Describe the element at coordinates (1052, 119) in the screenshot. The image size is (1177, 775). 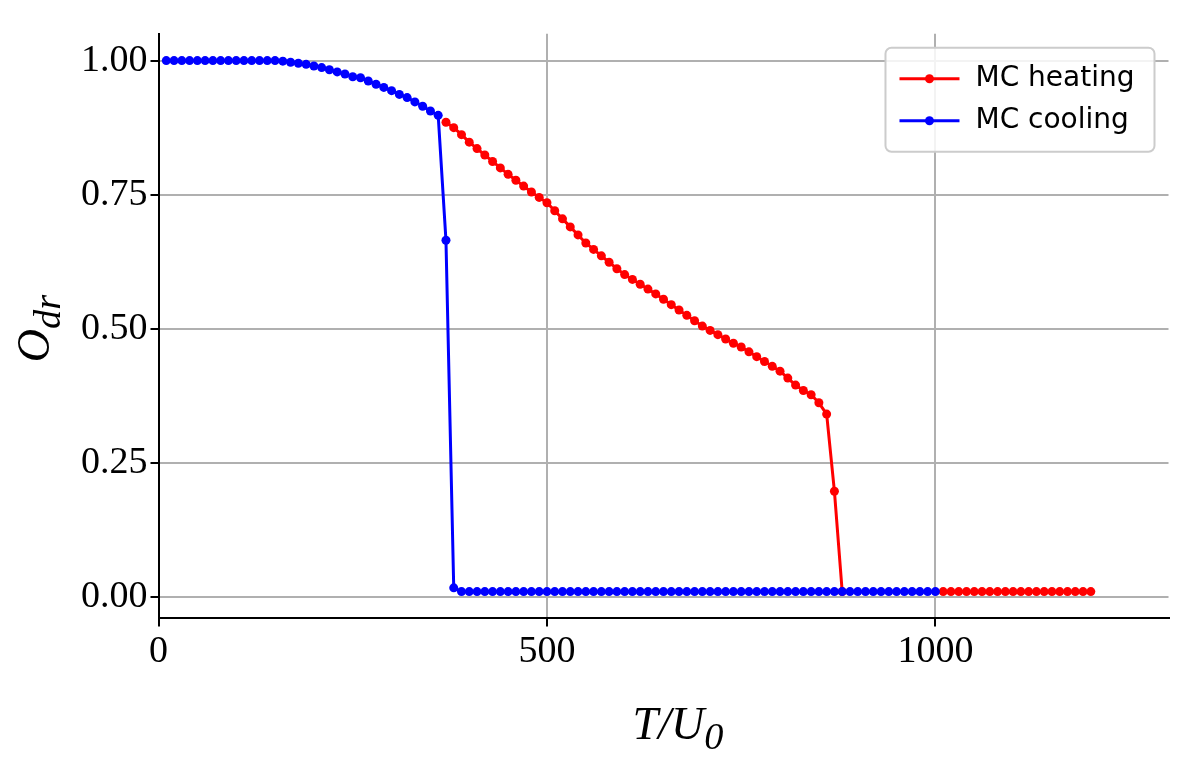
I see `legend-label: MC cooling` at that location.